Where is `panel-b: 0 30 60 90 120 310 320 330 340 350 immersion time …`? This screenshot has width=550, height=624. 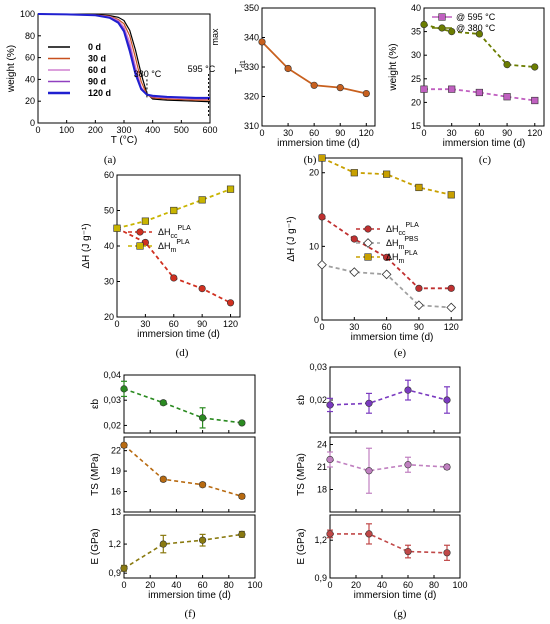 panel-b: 0 30 60 90 120 310 320 330 340 350 immersion time … is located at coordinates (293, 84).